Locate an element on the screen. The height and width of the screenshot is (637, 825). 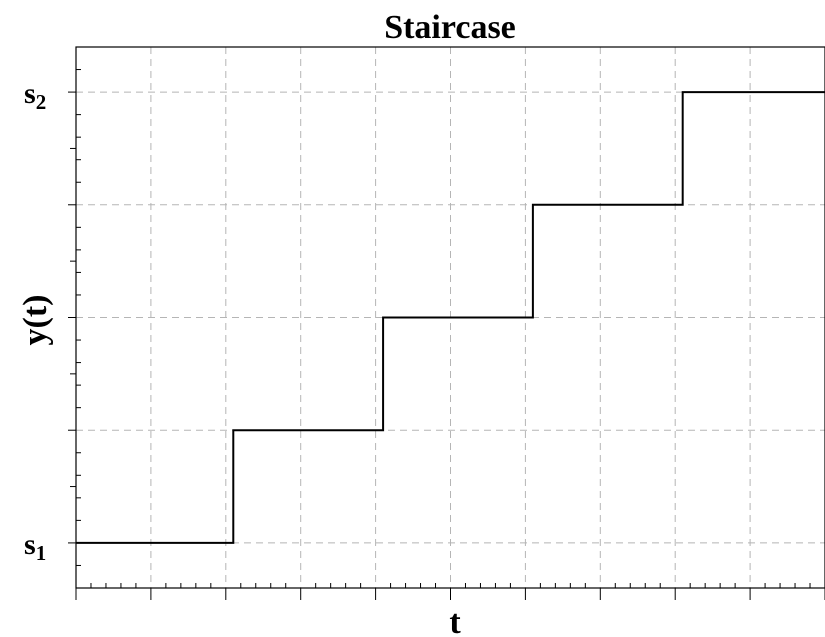
y-tick-label: s2 is located at coordinates (35, 95).